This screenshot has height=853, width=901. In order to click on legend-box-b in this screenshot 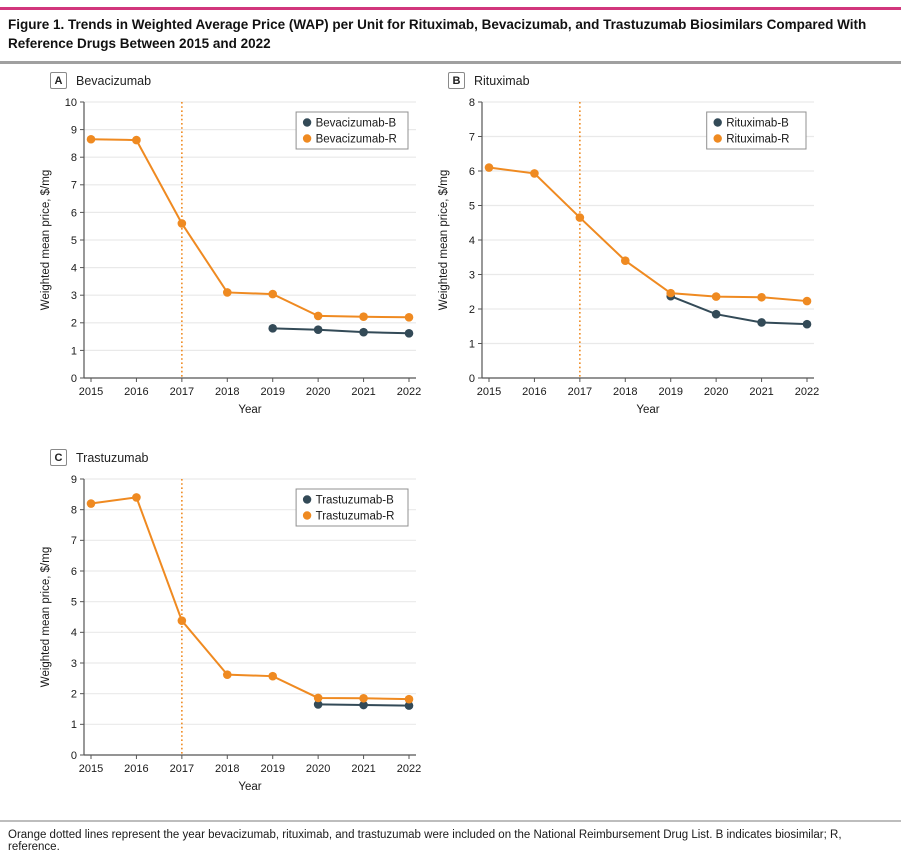, I will do `click(756, 130)`.